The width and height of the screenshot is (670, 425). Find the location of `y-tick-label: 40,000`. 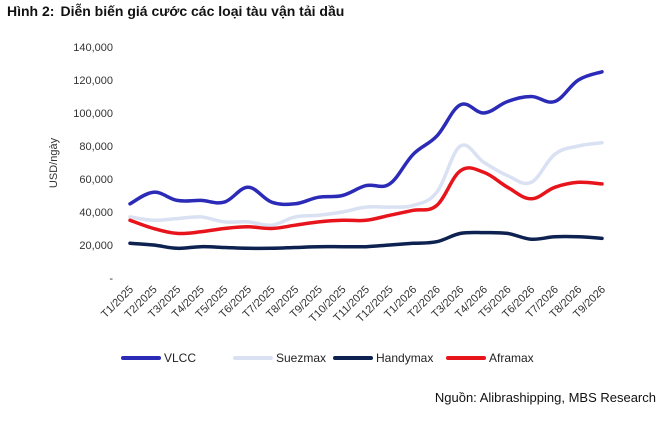

y-tick-label: 40,000 is located at coordinates (96, 213).